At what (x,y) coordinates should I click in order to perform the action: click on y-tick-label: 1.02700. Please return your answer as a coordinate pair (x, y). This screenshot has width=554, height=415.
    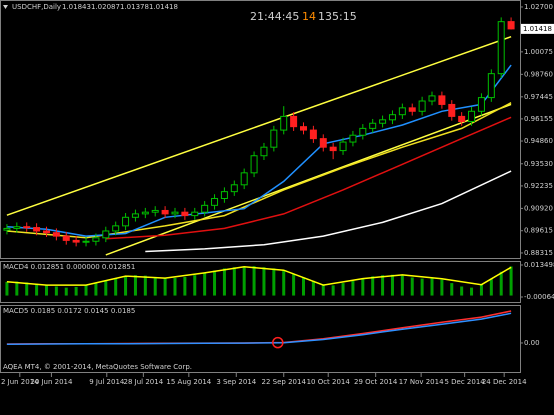
    Looking at the image, I should click on (538, 7).